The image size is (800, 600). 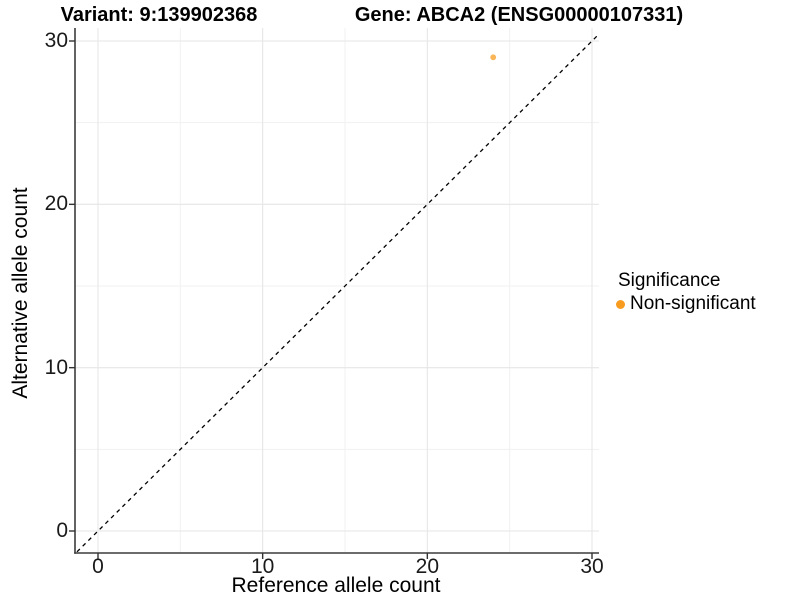 I want to click on plot-title-gene: Gene: ABCA2 (ENSG00000107331), so click(x=519, y=15).